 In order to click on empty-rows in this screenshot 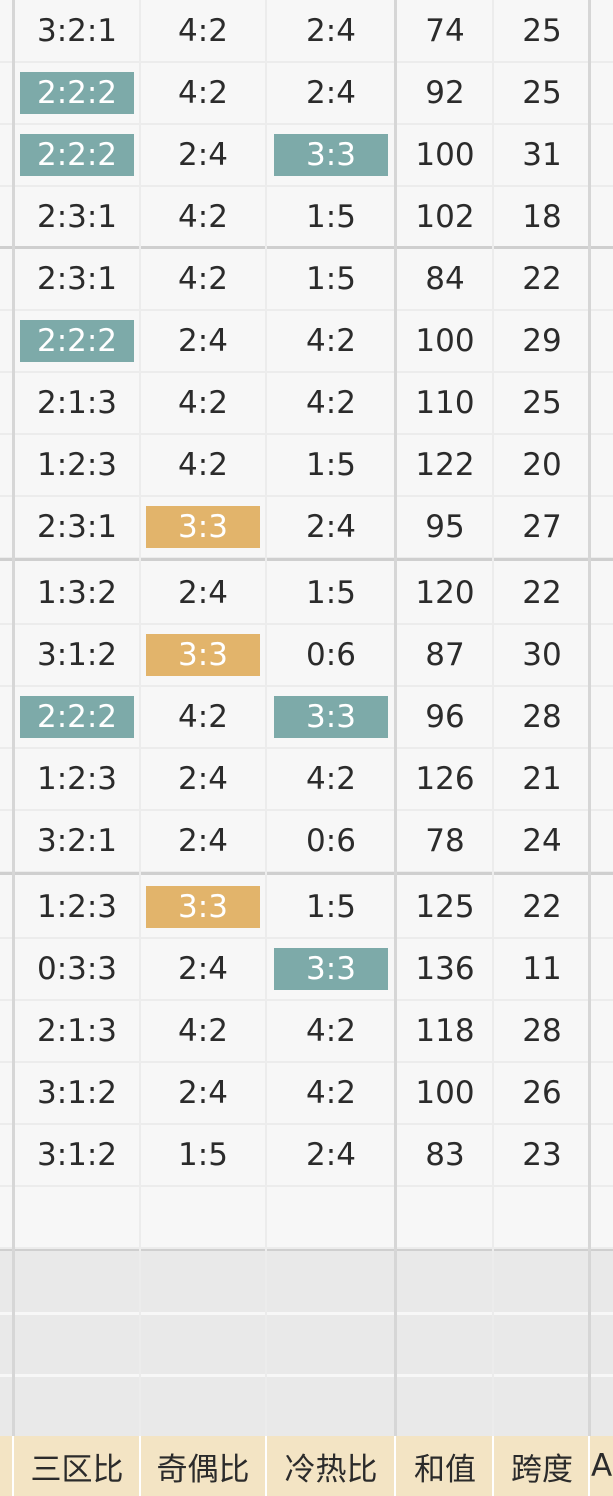, I will do `click(306, 1343)`.